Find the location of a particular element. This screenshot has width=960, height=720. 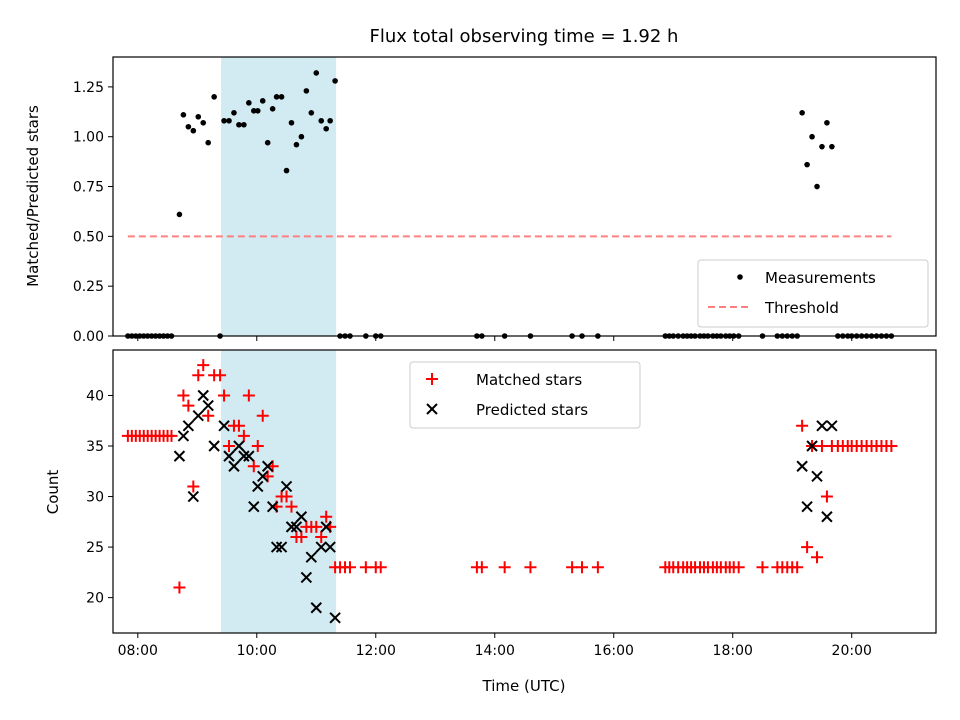

legend-predicted-label: Predicted stars is located at coordinates (532, 410).